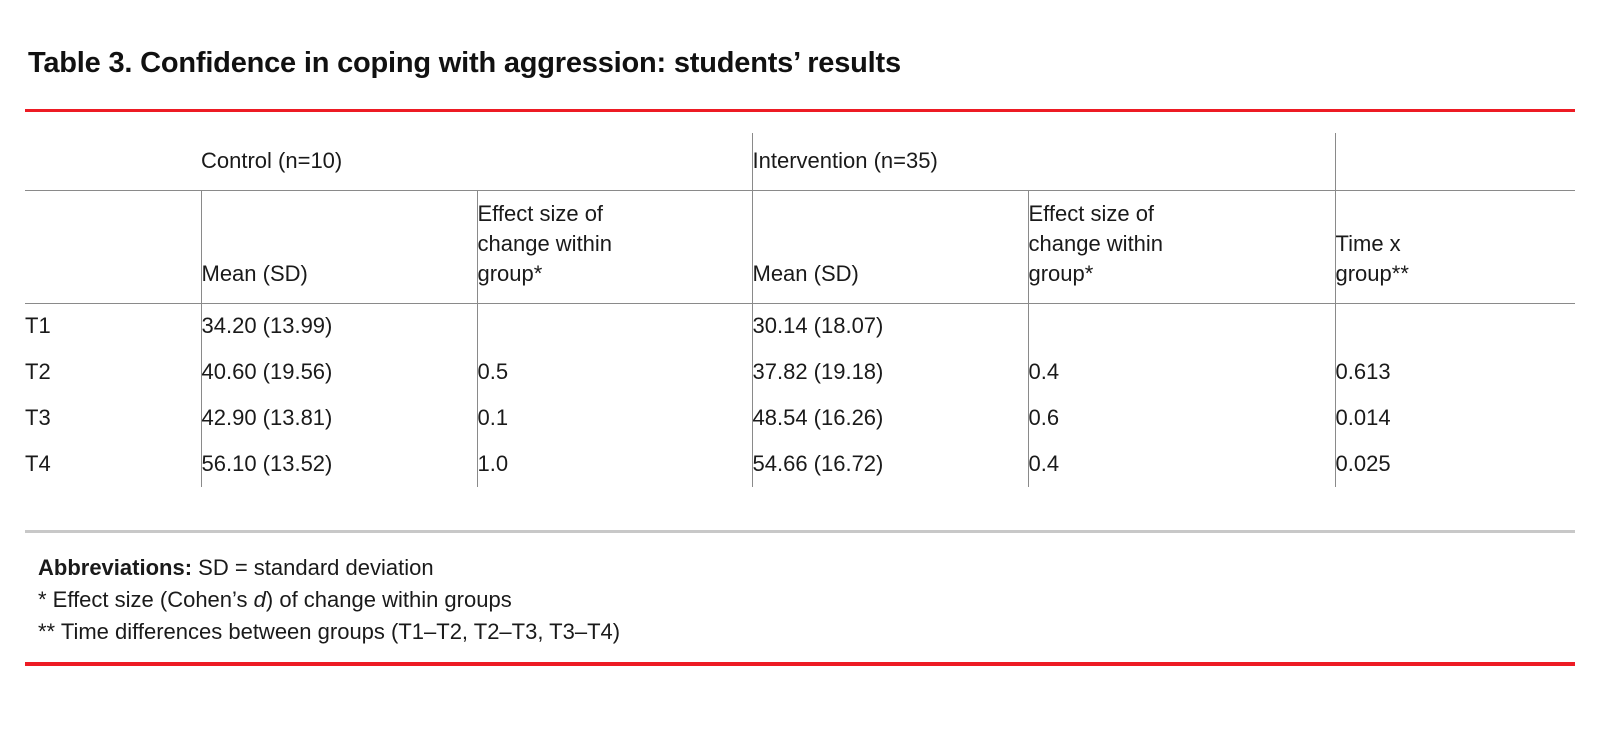 This screenshot has width=1600, height=742. What do you see at coordinates (115, 567) in the screenshot?
I see `abbreviations-label: Abbreviations:` at bounding box center [115, 567].